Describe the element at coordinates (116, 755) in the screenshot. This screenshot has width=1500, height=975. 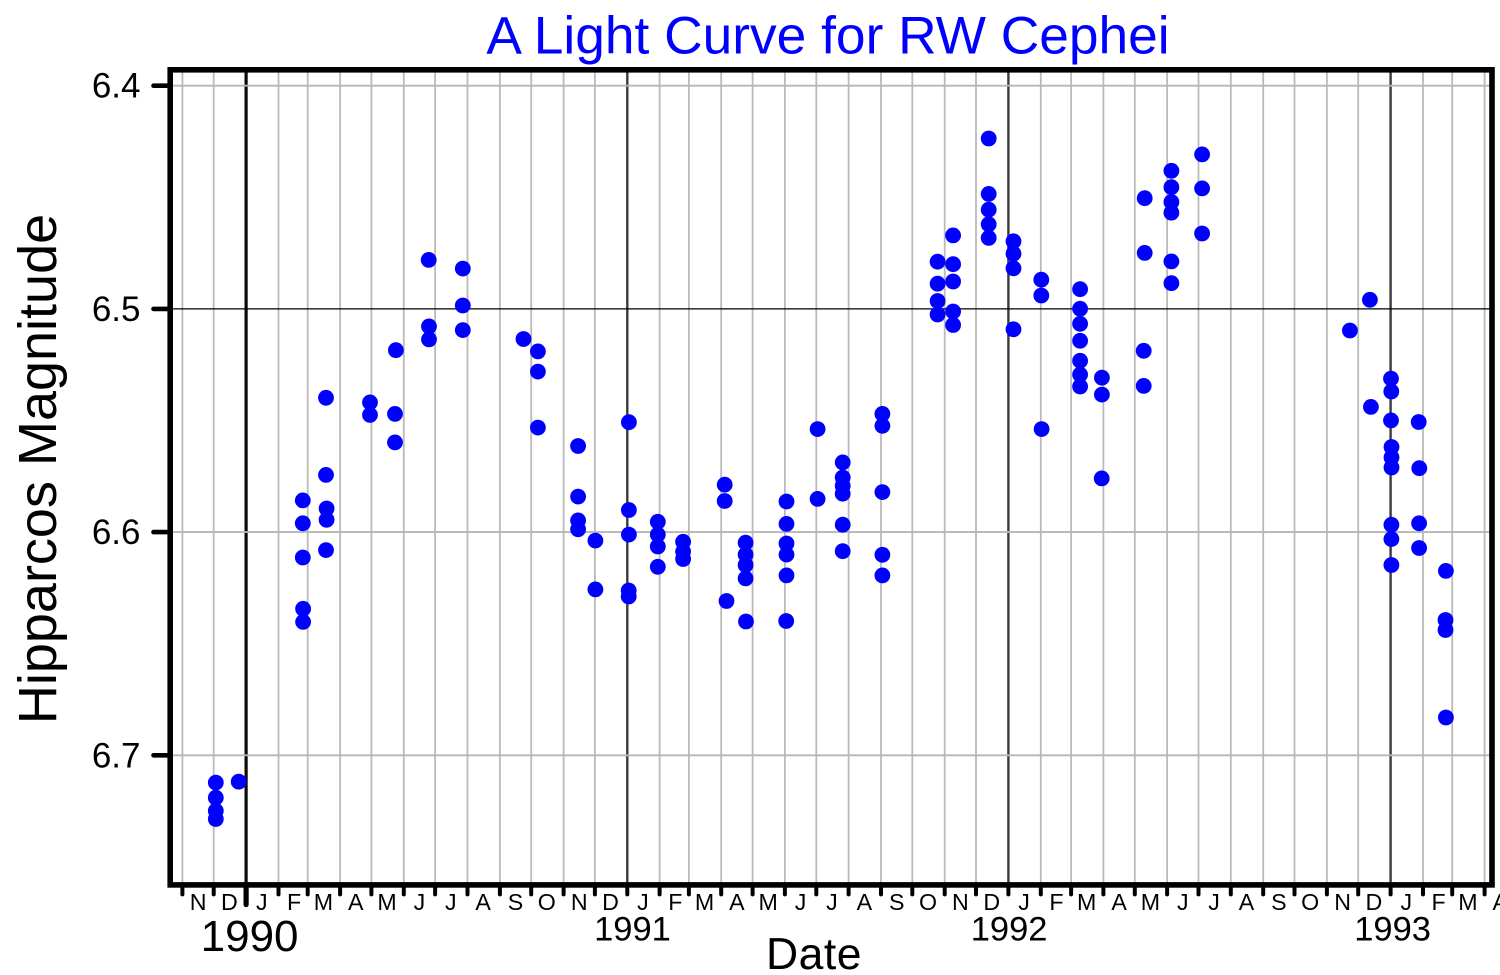
I see `svg-text: 6.7` at that location.